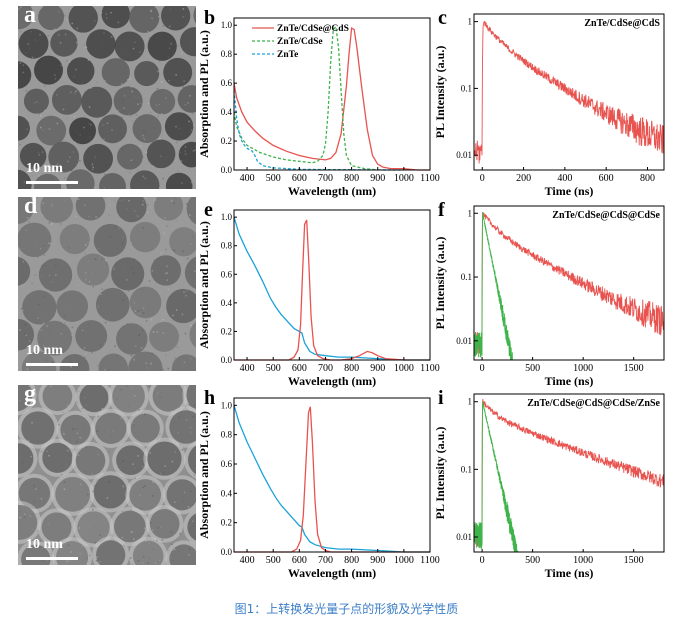  I want to click on y-tick-label-c: 0.01, so click(464, 155).